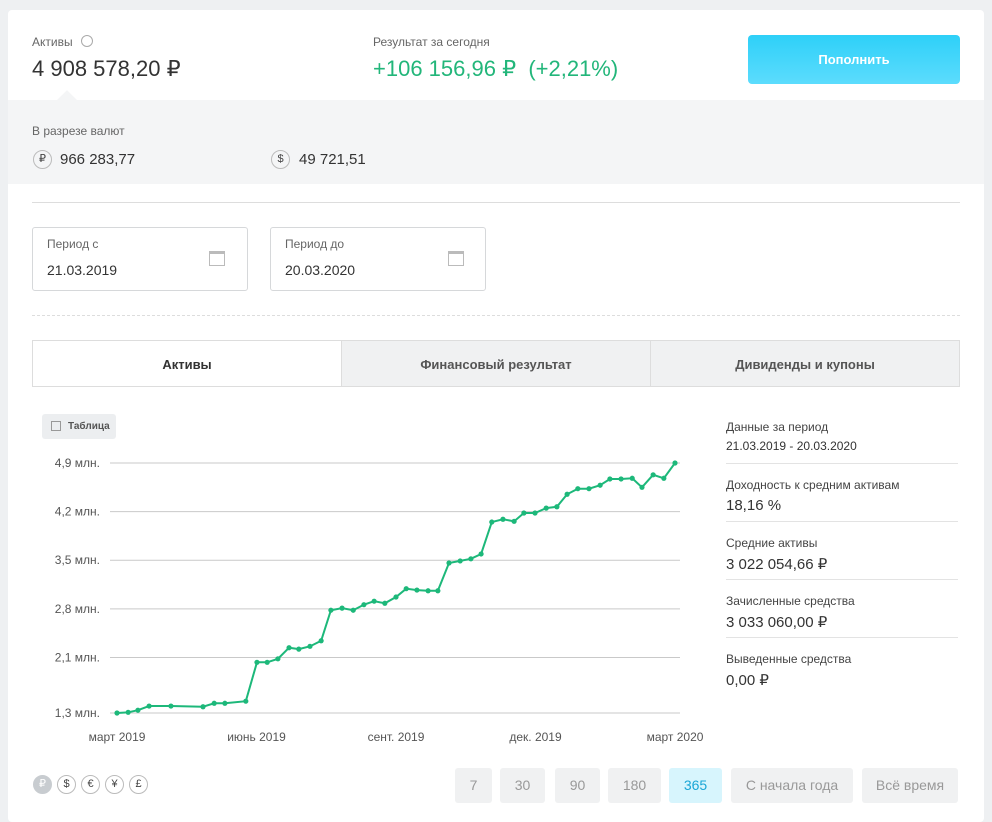 Image resolution: width=992 pixels, height=822 pixels. What do you see at coordinates (792, 785) in the screenshot?
I see `range-button: С начала года` at bounding box center [792, 785].